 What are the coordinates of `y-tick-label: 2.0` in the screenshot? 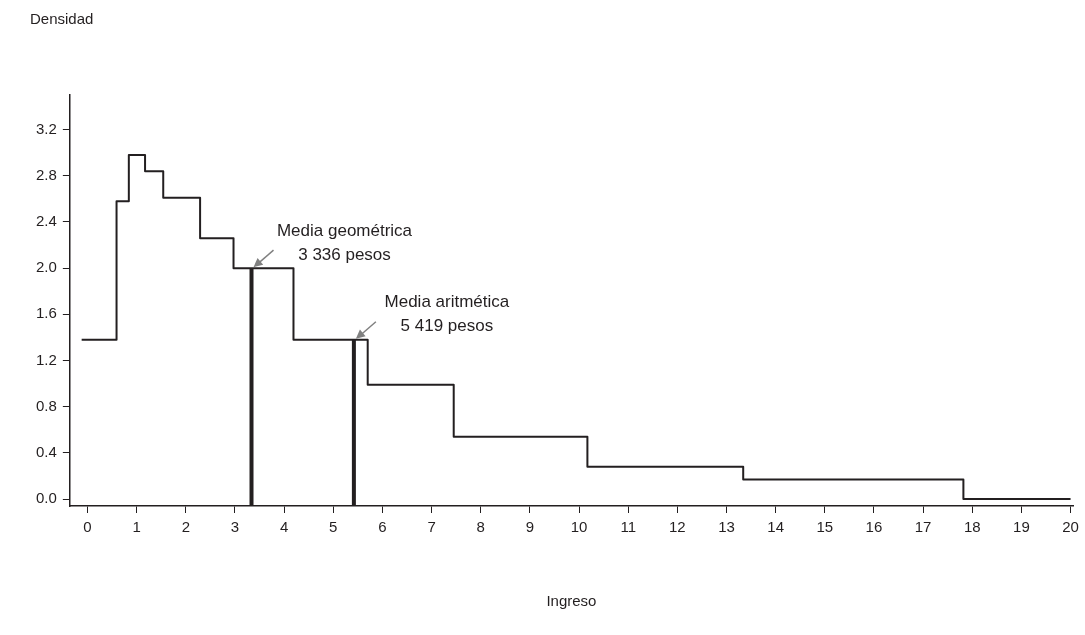 It's located at (46, 267).